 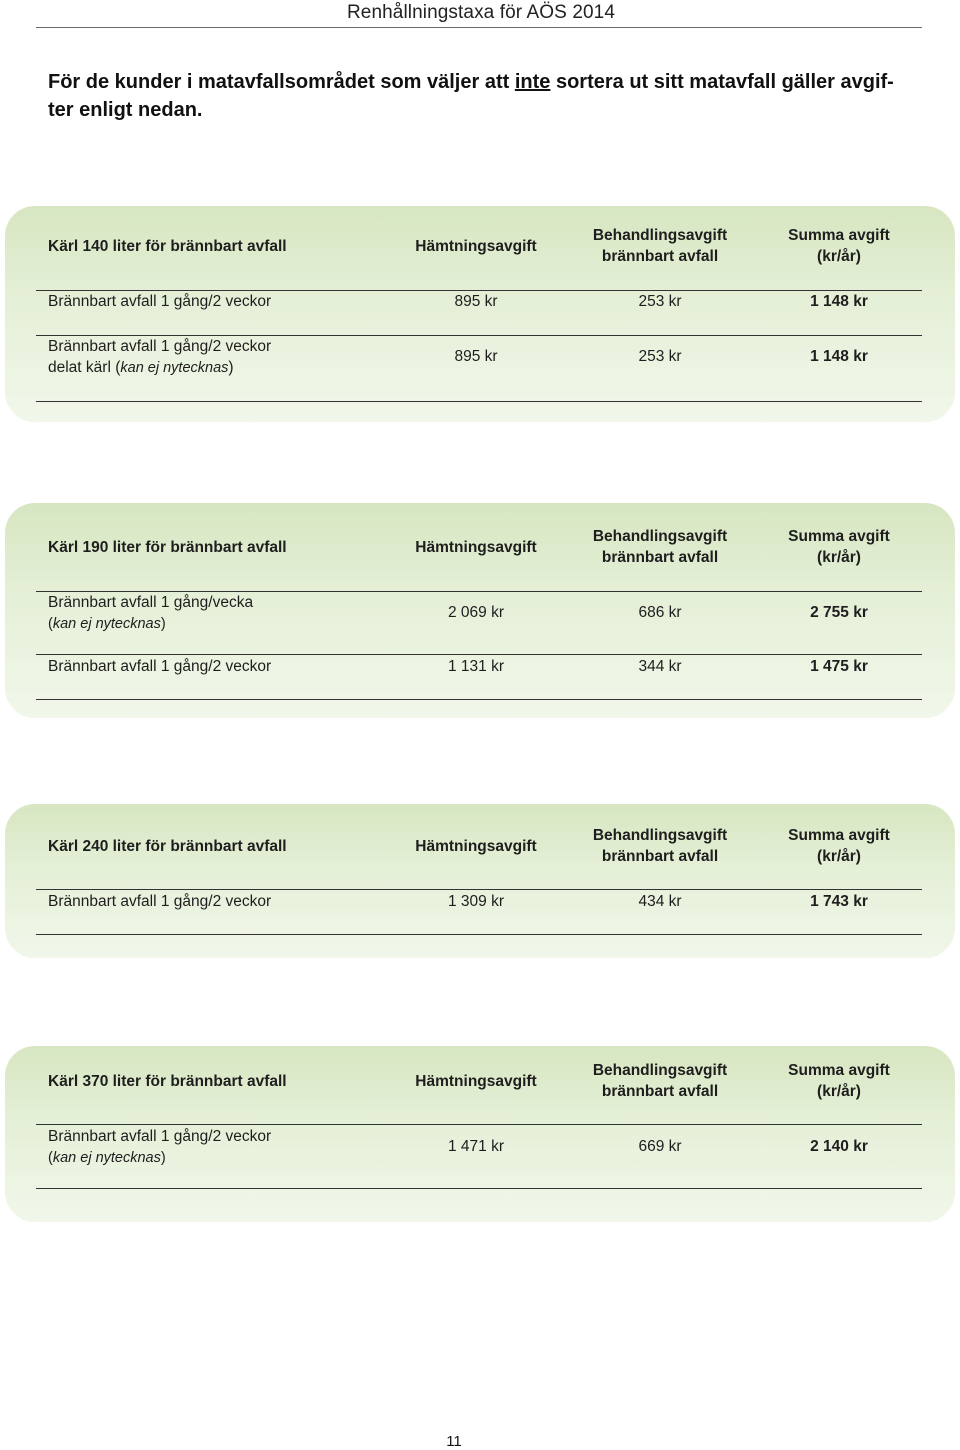 I want to click on treatment-fee: 686 kr, so click(x=660, y=612).